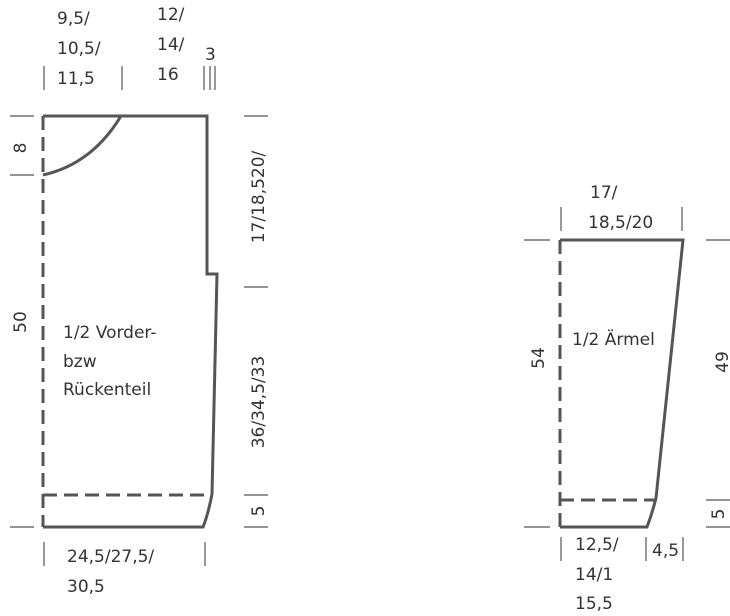  Describe the element at coordinates (597, 545) in the screenshot. I see `sleeve-bottom-width-1: 12,5/` at that location.